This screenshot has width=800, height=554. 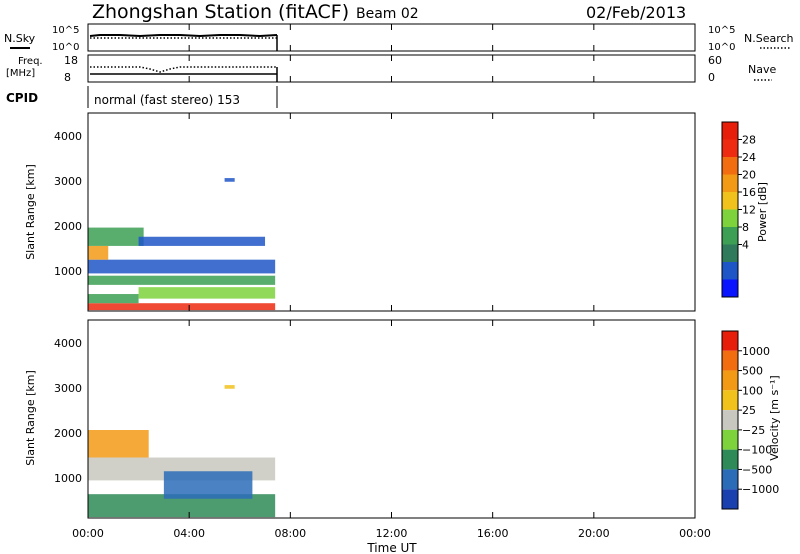 I want to click on colorbar-tick-label: −1000, so click(x=760, y=489).